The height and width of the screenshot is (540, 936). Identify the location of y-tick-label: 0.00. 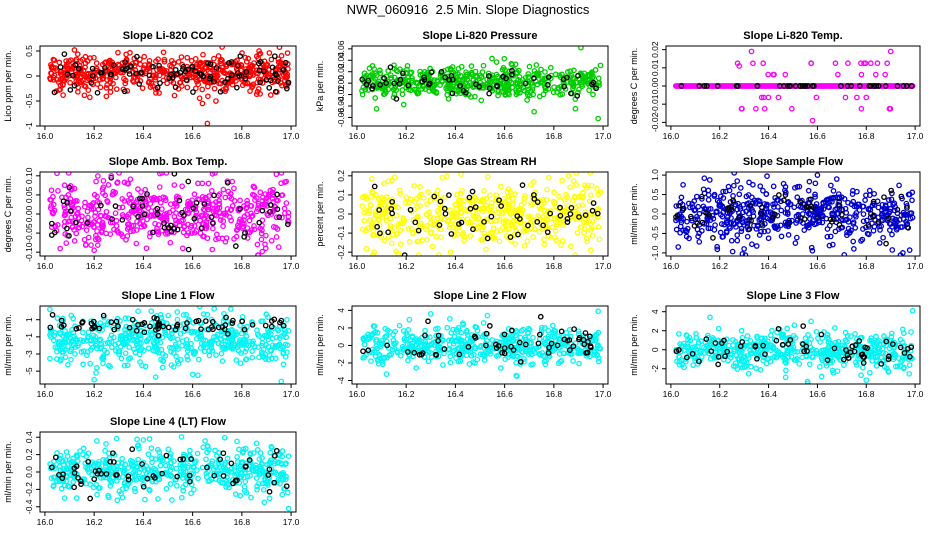
(655, 85).